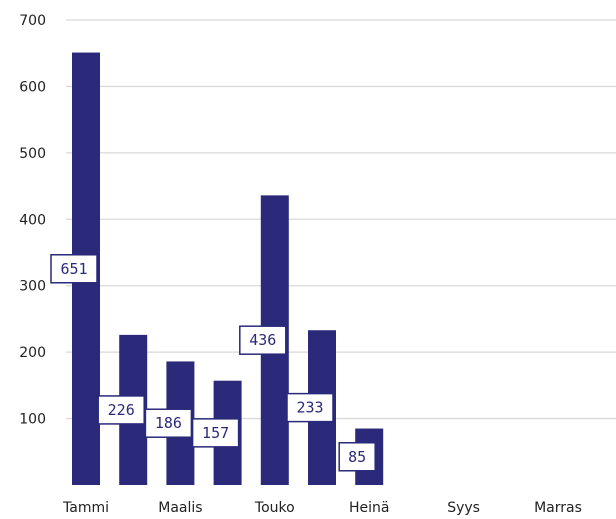 The height and width of the screenshot is (519, 616). I want to click on y-tick-label: 300, so click(32, 287).